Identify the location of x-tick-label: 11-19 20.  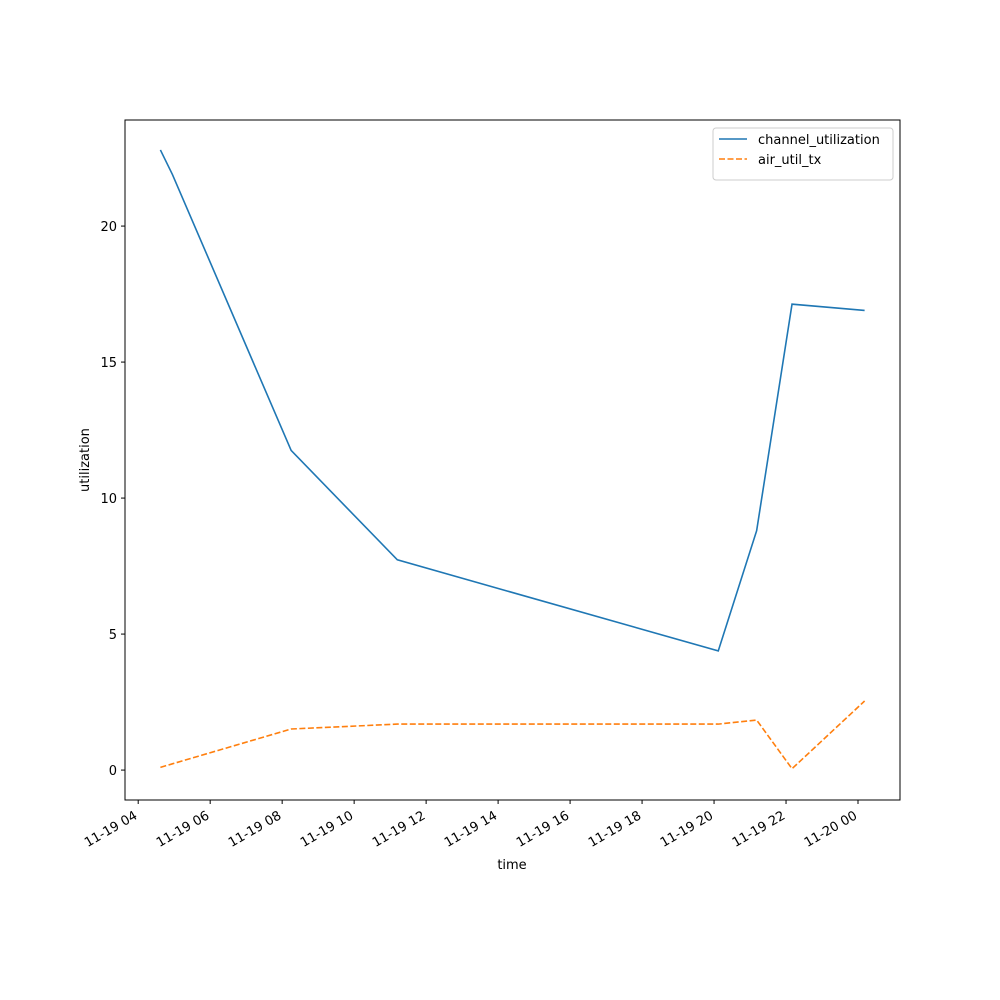
(687, 829).